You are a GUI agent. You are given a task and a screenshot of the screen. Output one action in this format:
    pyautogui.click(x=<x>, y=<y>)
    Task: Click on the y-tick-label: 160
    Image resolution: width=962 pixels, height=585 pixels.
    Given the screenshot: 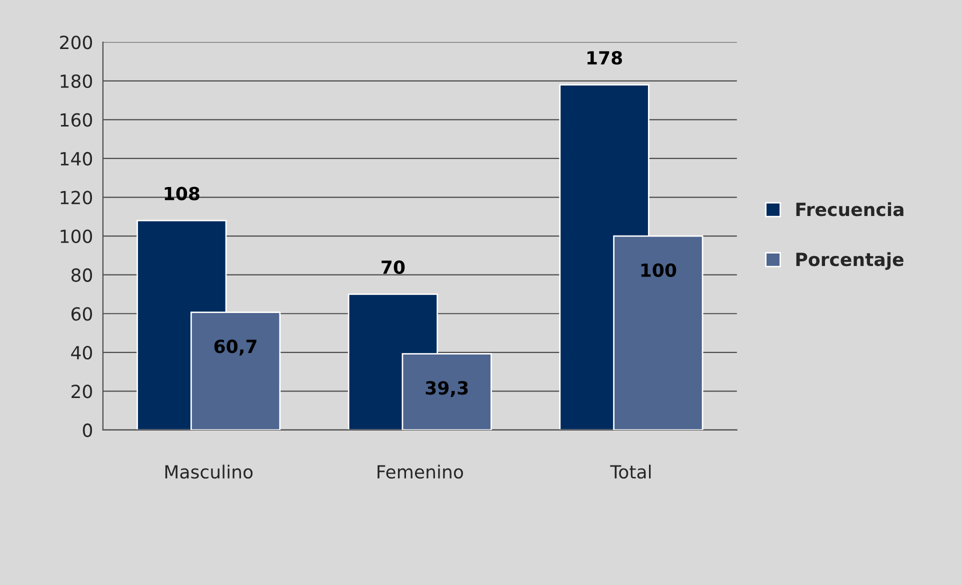 What is the action you would take?
    pyautogui.click(x=76, y=120)
    